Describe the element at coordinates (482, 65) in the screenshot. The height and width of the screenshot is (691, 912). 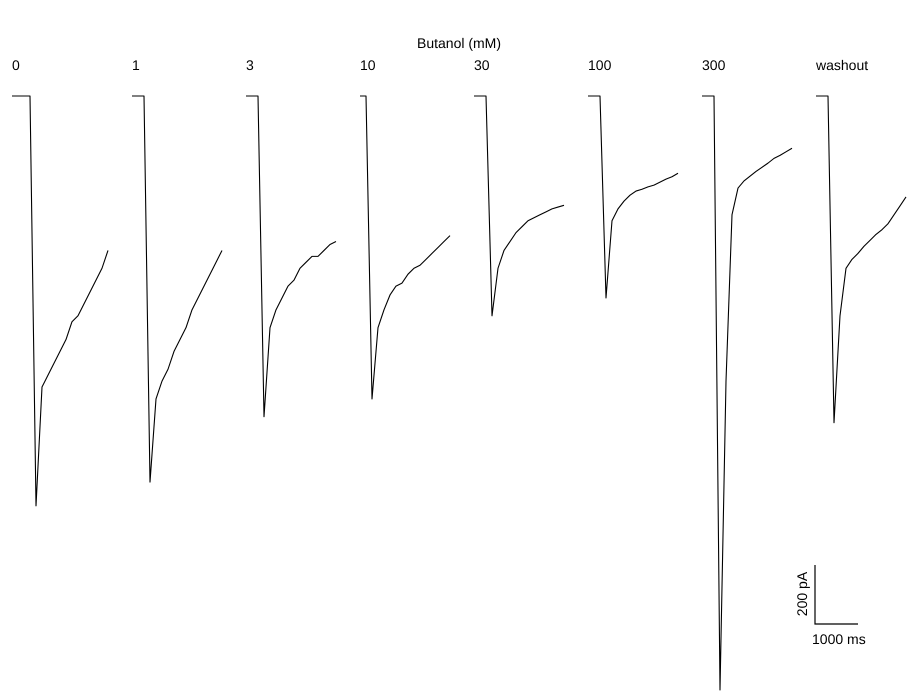
I see `series-label: 30` at that location.